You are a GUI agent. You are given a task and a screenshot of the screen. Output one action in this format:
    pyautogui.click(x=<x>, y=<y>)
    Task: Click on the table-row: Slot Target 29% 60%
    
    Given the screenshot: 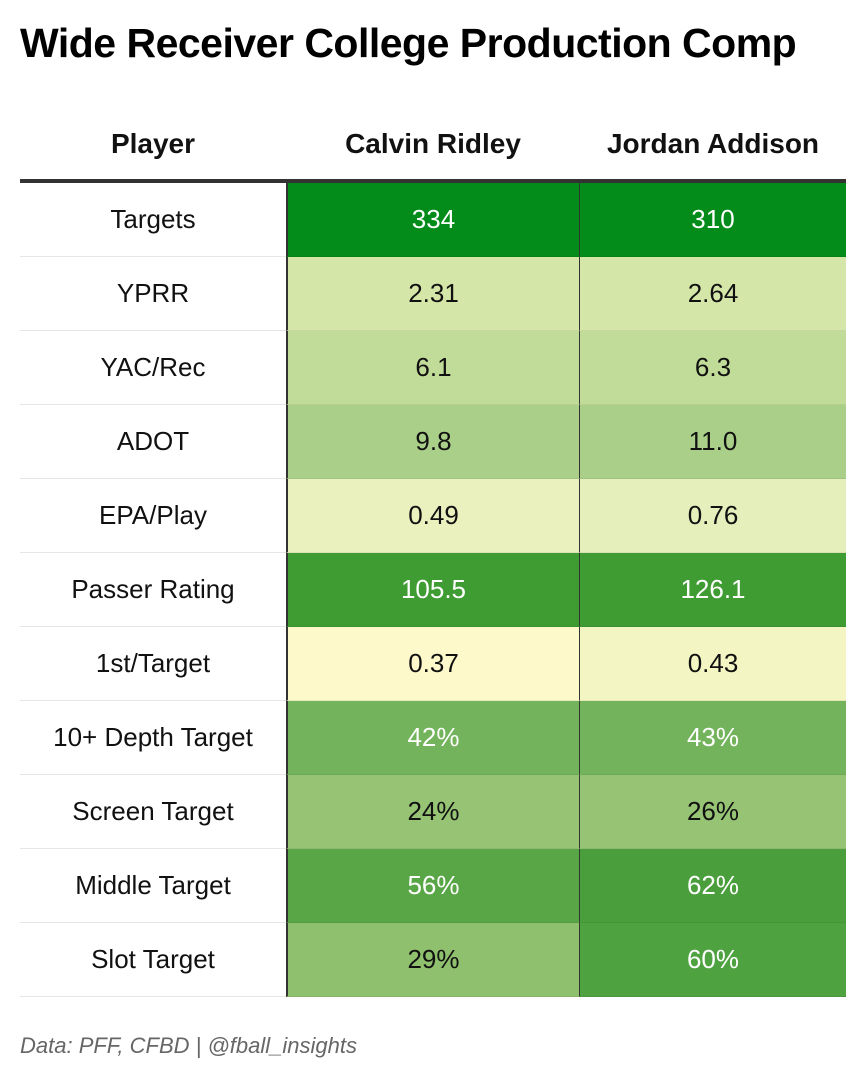 What is the action you would take?
    pyautogui.click(x=433, y=960)
    